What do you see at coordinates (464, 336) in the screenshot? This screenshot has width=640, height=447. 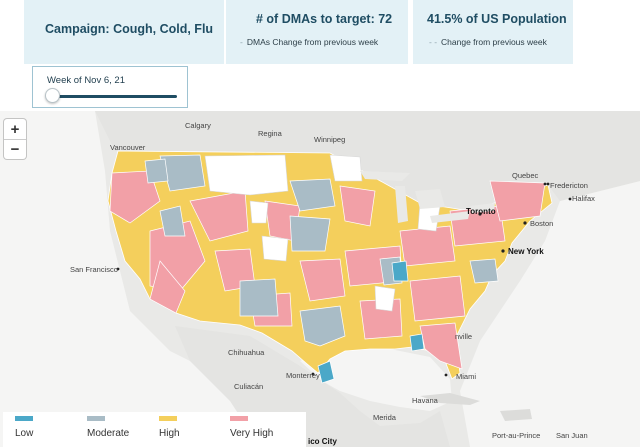 I see `place-label: nville` at bounding box center [464, 336].